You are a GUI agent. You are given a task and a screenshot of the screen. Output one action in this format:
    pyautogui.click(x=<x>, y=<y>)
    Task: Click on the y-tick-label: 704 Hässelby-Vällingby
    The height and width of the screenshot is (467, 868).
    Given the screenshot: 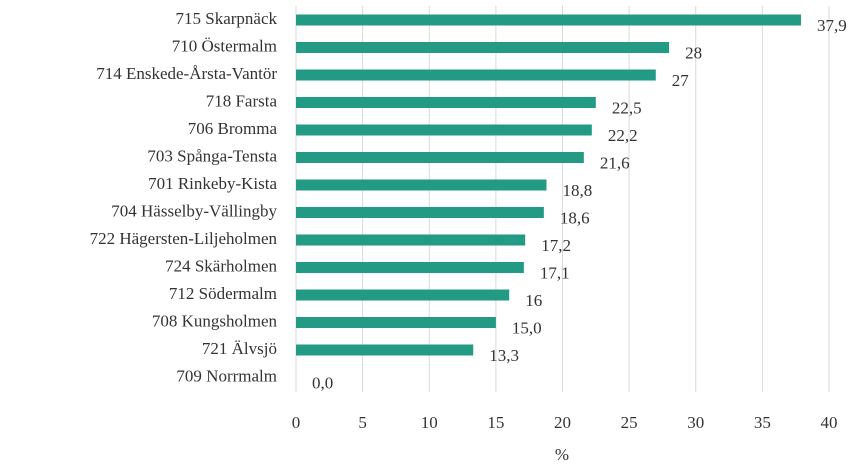 What is the action you would take?
    pyautogui.click(x=194, y=210)
    